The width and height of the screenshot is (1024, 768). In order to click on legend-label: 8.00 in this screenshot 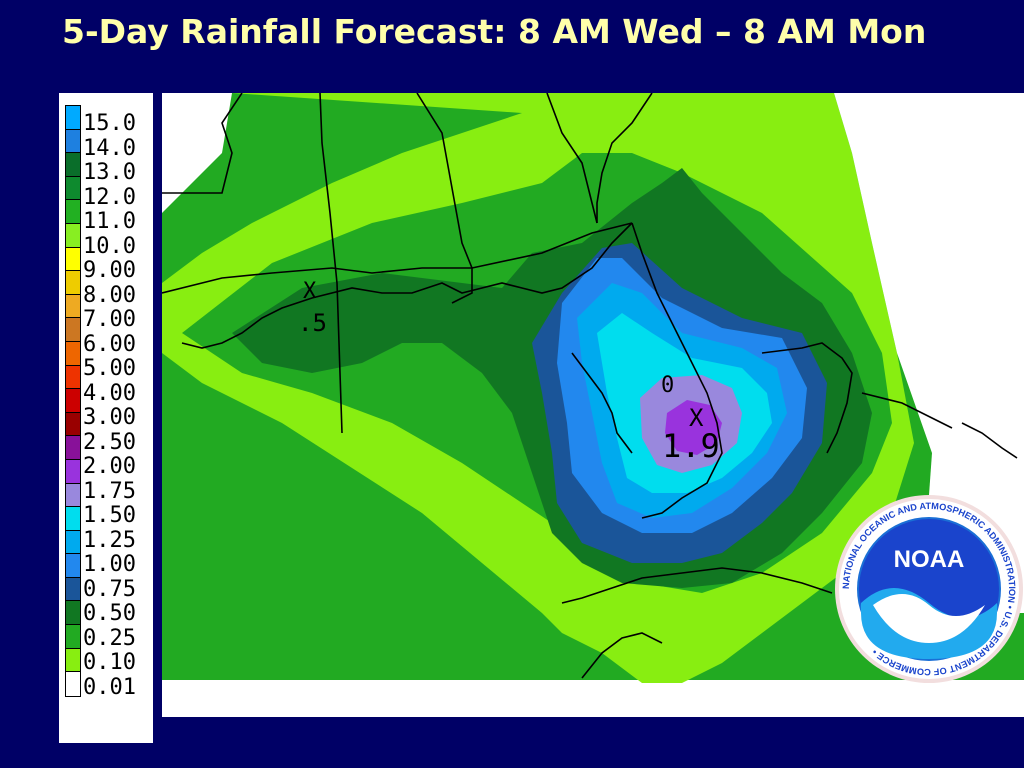, I will do `click(109, 295)`.